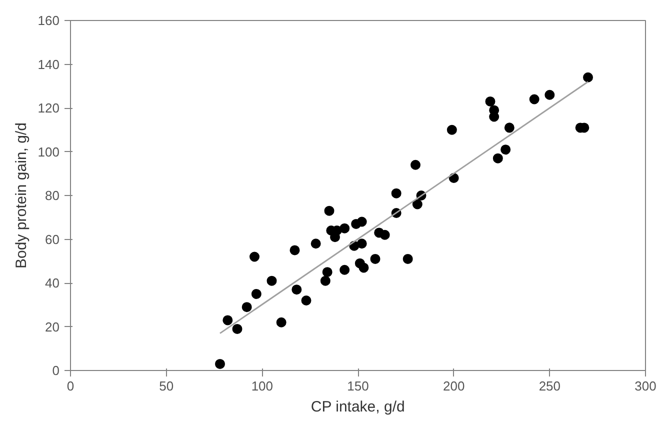 The width and height of the screenshot is (657, 425). I want to click on y-tick-label: 0, so click(56, 370).